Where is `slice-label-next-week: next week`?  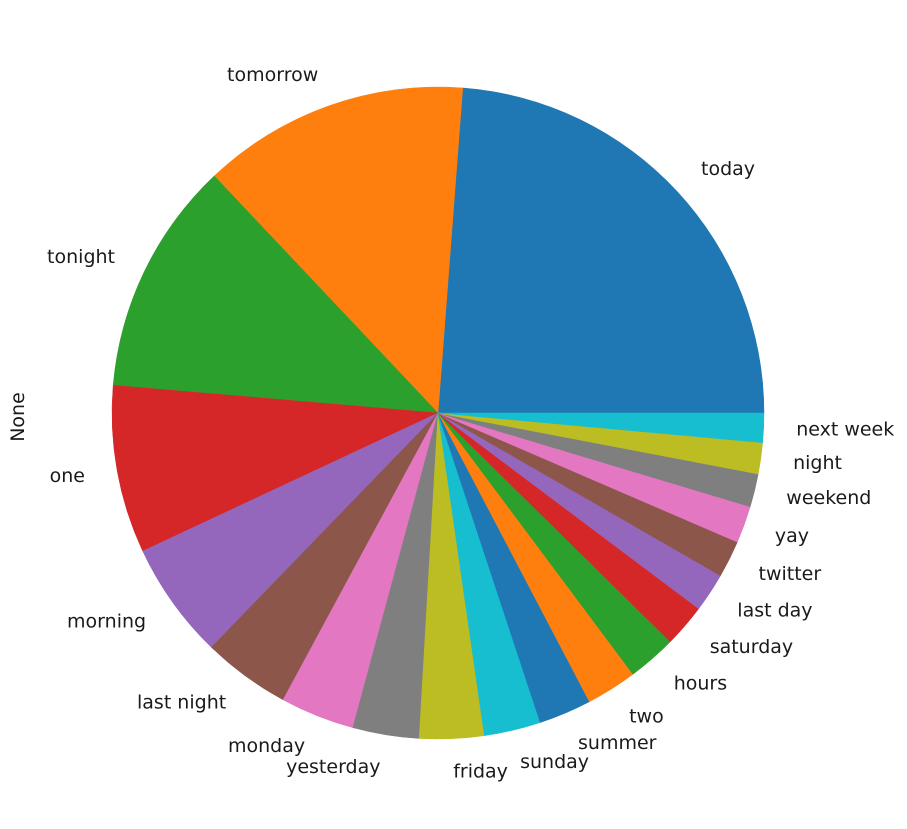
slice-label-next-week: next week is located at coordinates (845, 429).